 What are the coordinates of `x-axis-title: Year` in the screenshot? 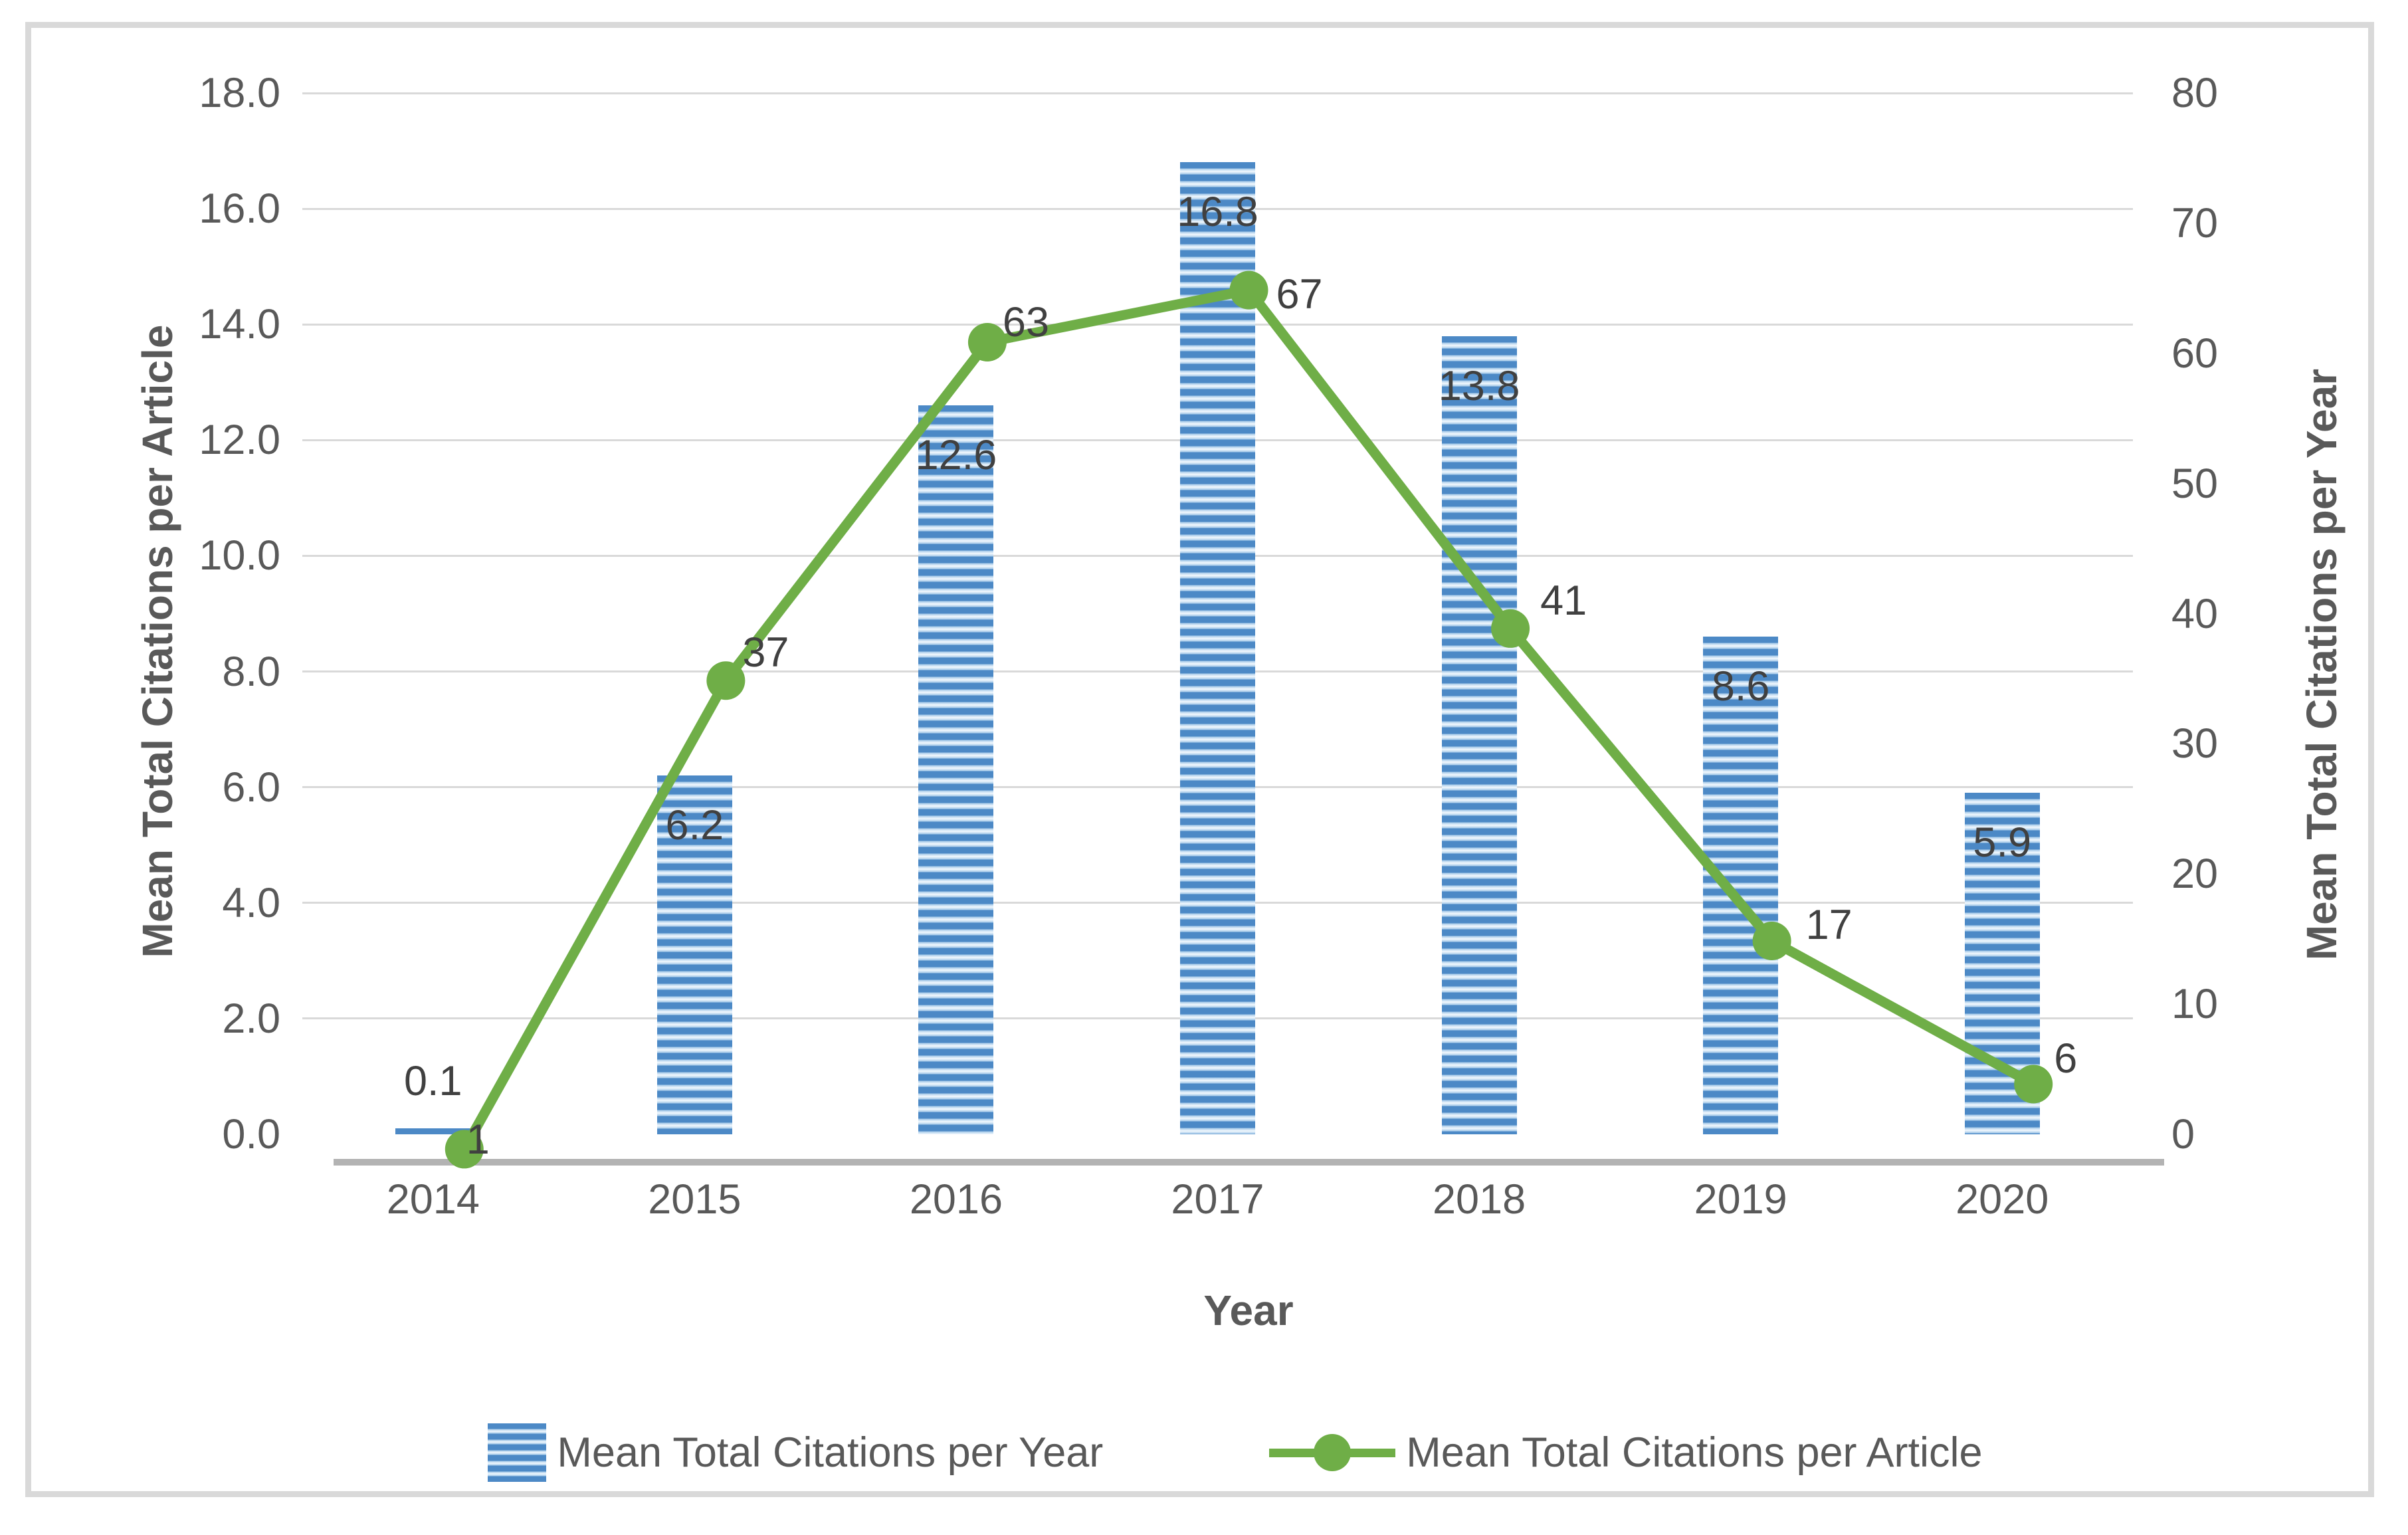 It's located at (1248, 1310).